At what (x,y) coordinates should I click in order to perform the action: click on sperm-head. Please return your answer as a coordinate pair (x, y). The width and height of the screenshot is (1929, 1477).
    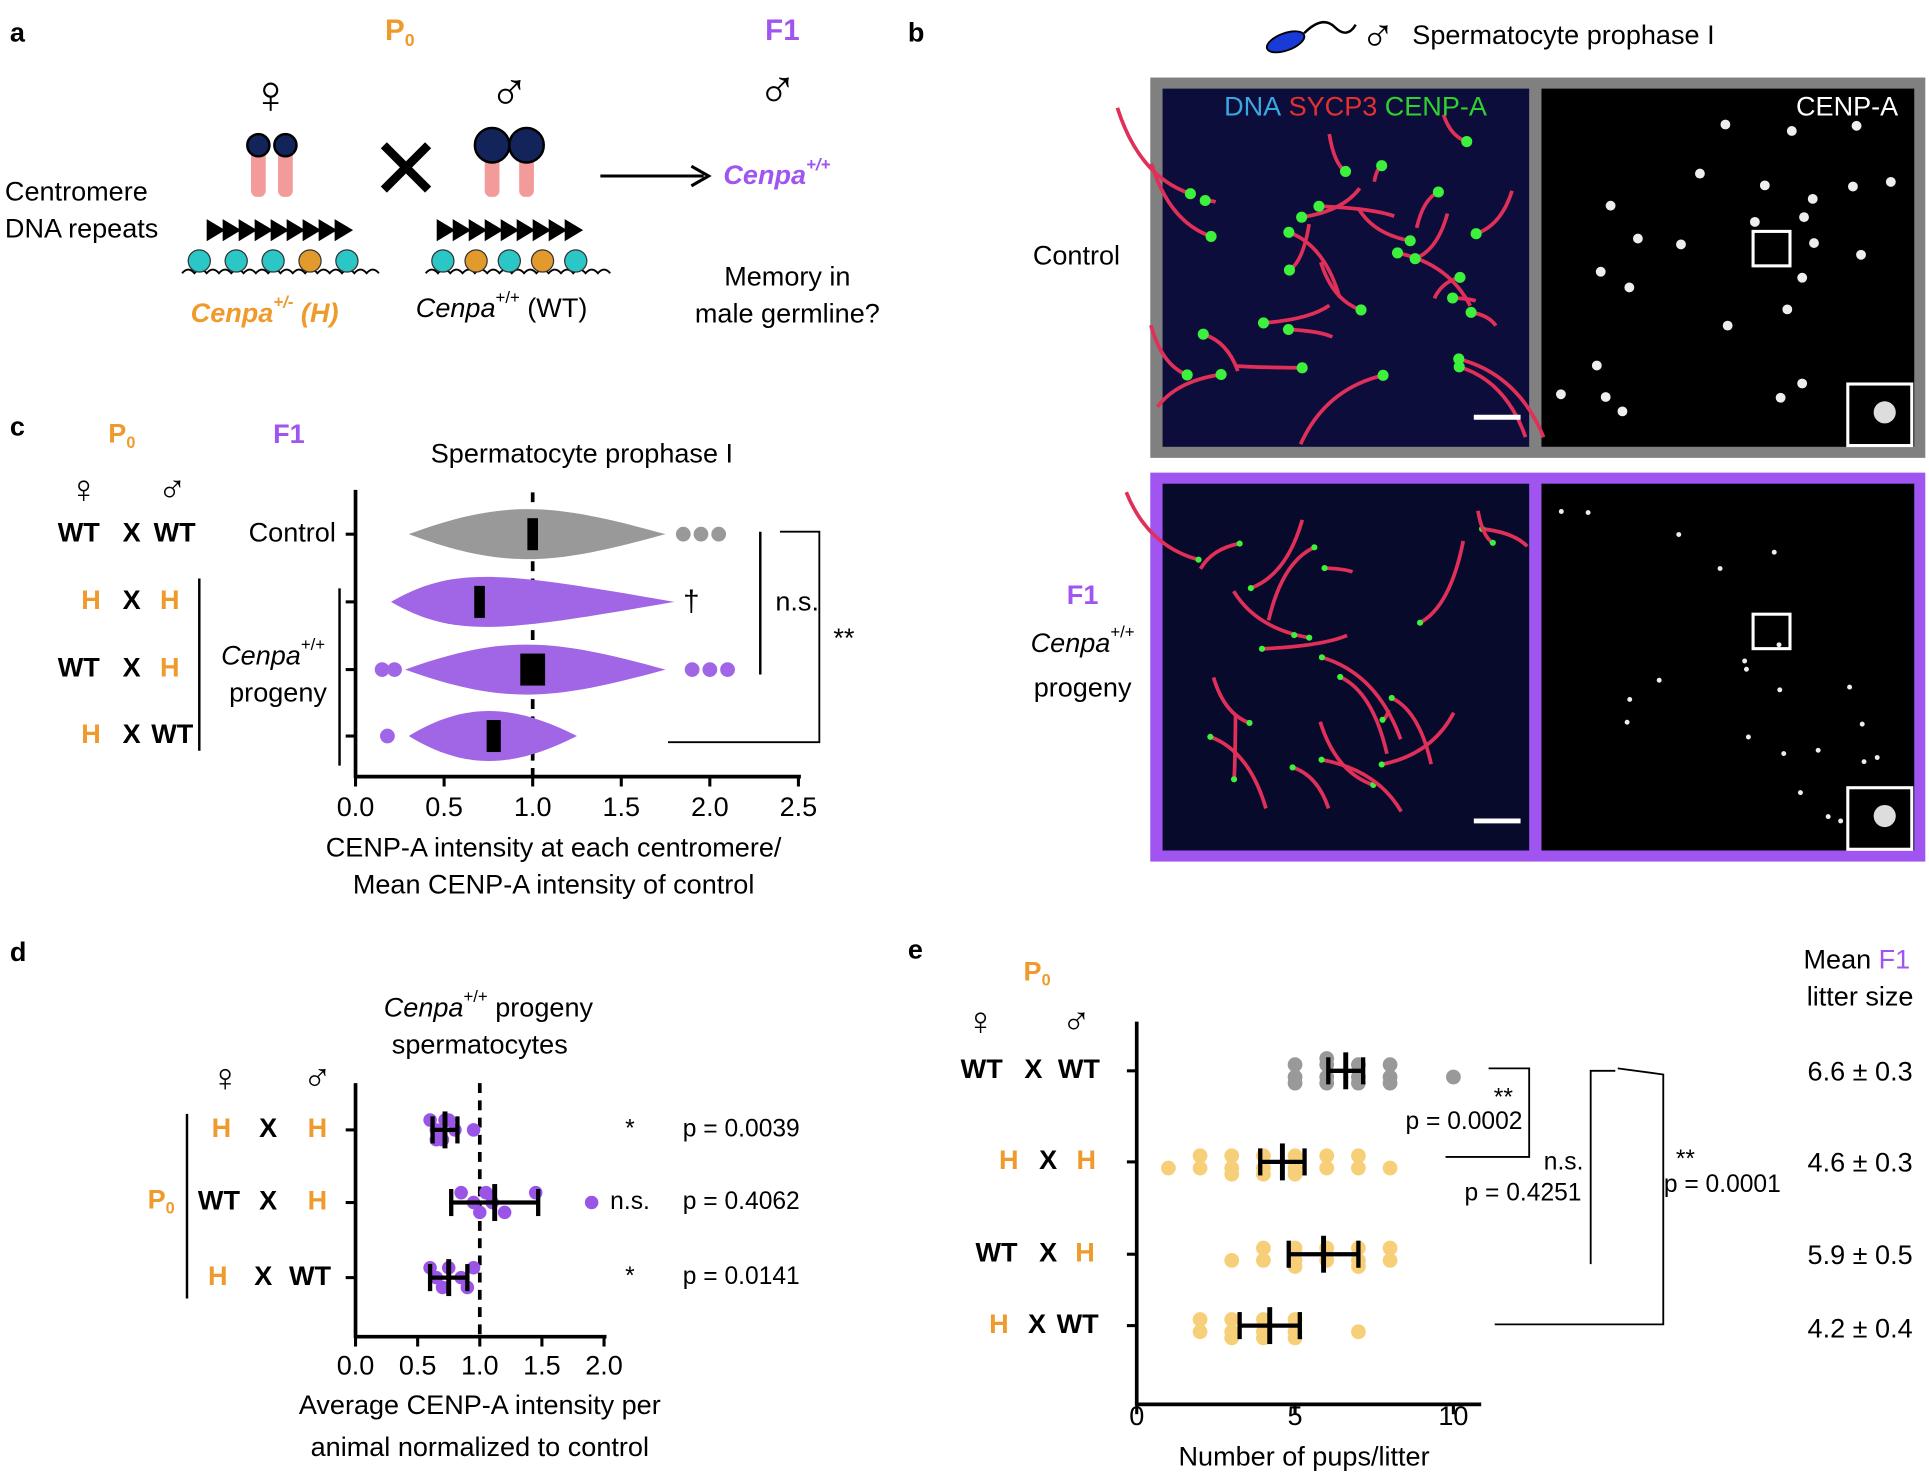
    Looking at the image, I should click on (1285, 42).